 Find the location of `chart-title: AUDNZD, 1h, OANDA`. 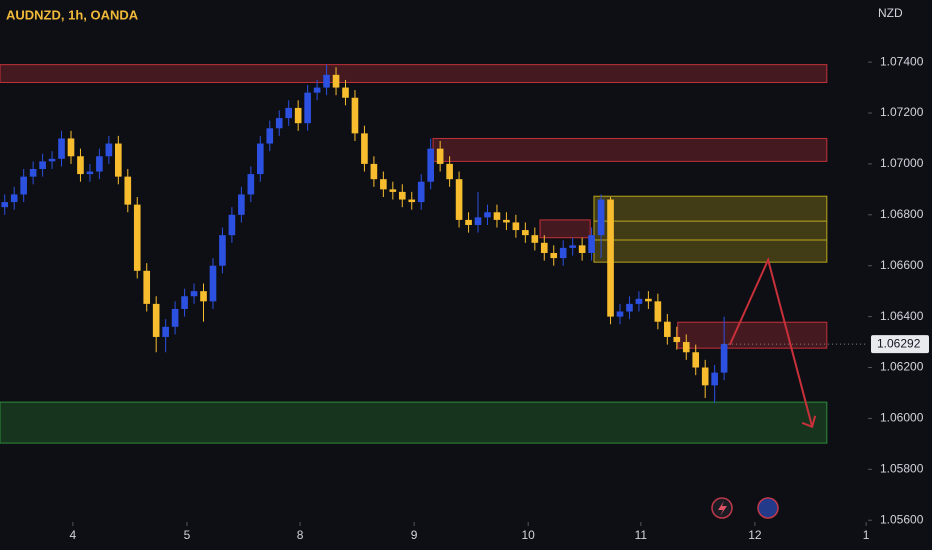

chart-title: AUDNZD, 1h, OANDA is located at coordinates (72, 14).